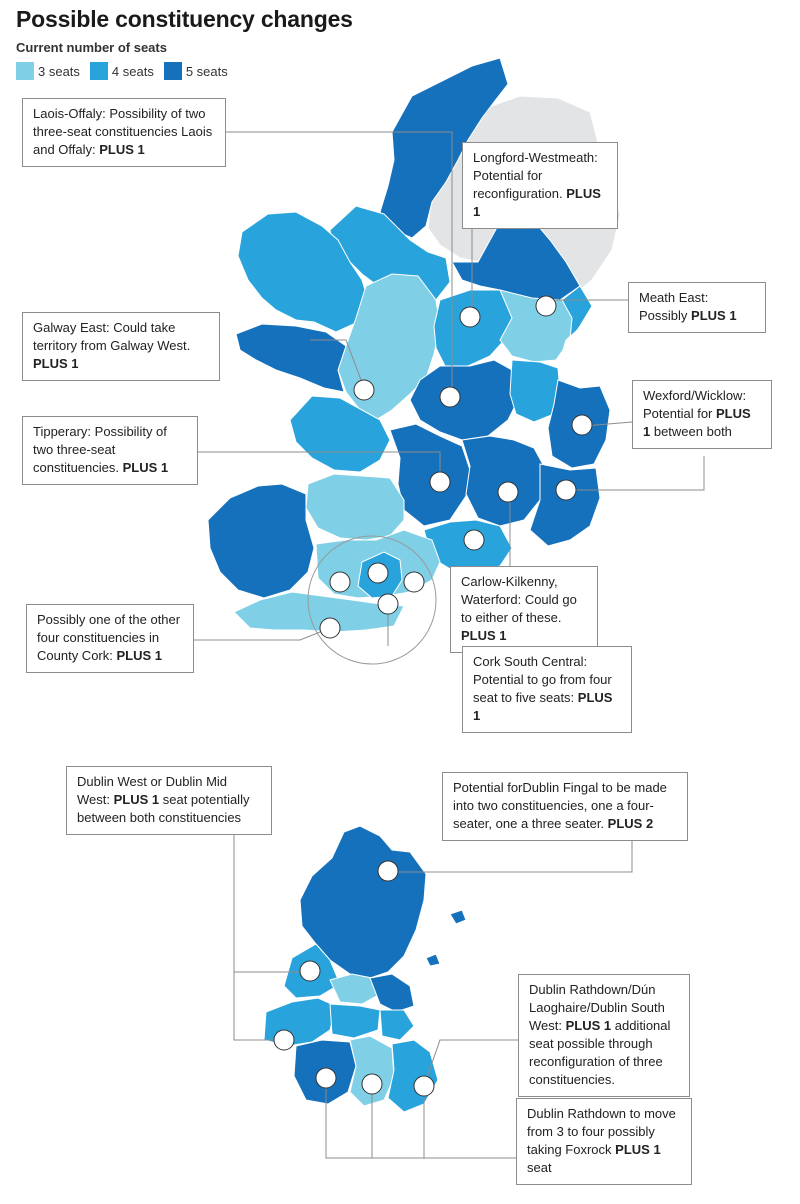 The width and height of the screenshot is (800, 1204). I want to click on callout-dublin-rathdown-dunlaoghaire-bold: PLUS 1, so click(588, 1025).